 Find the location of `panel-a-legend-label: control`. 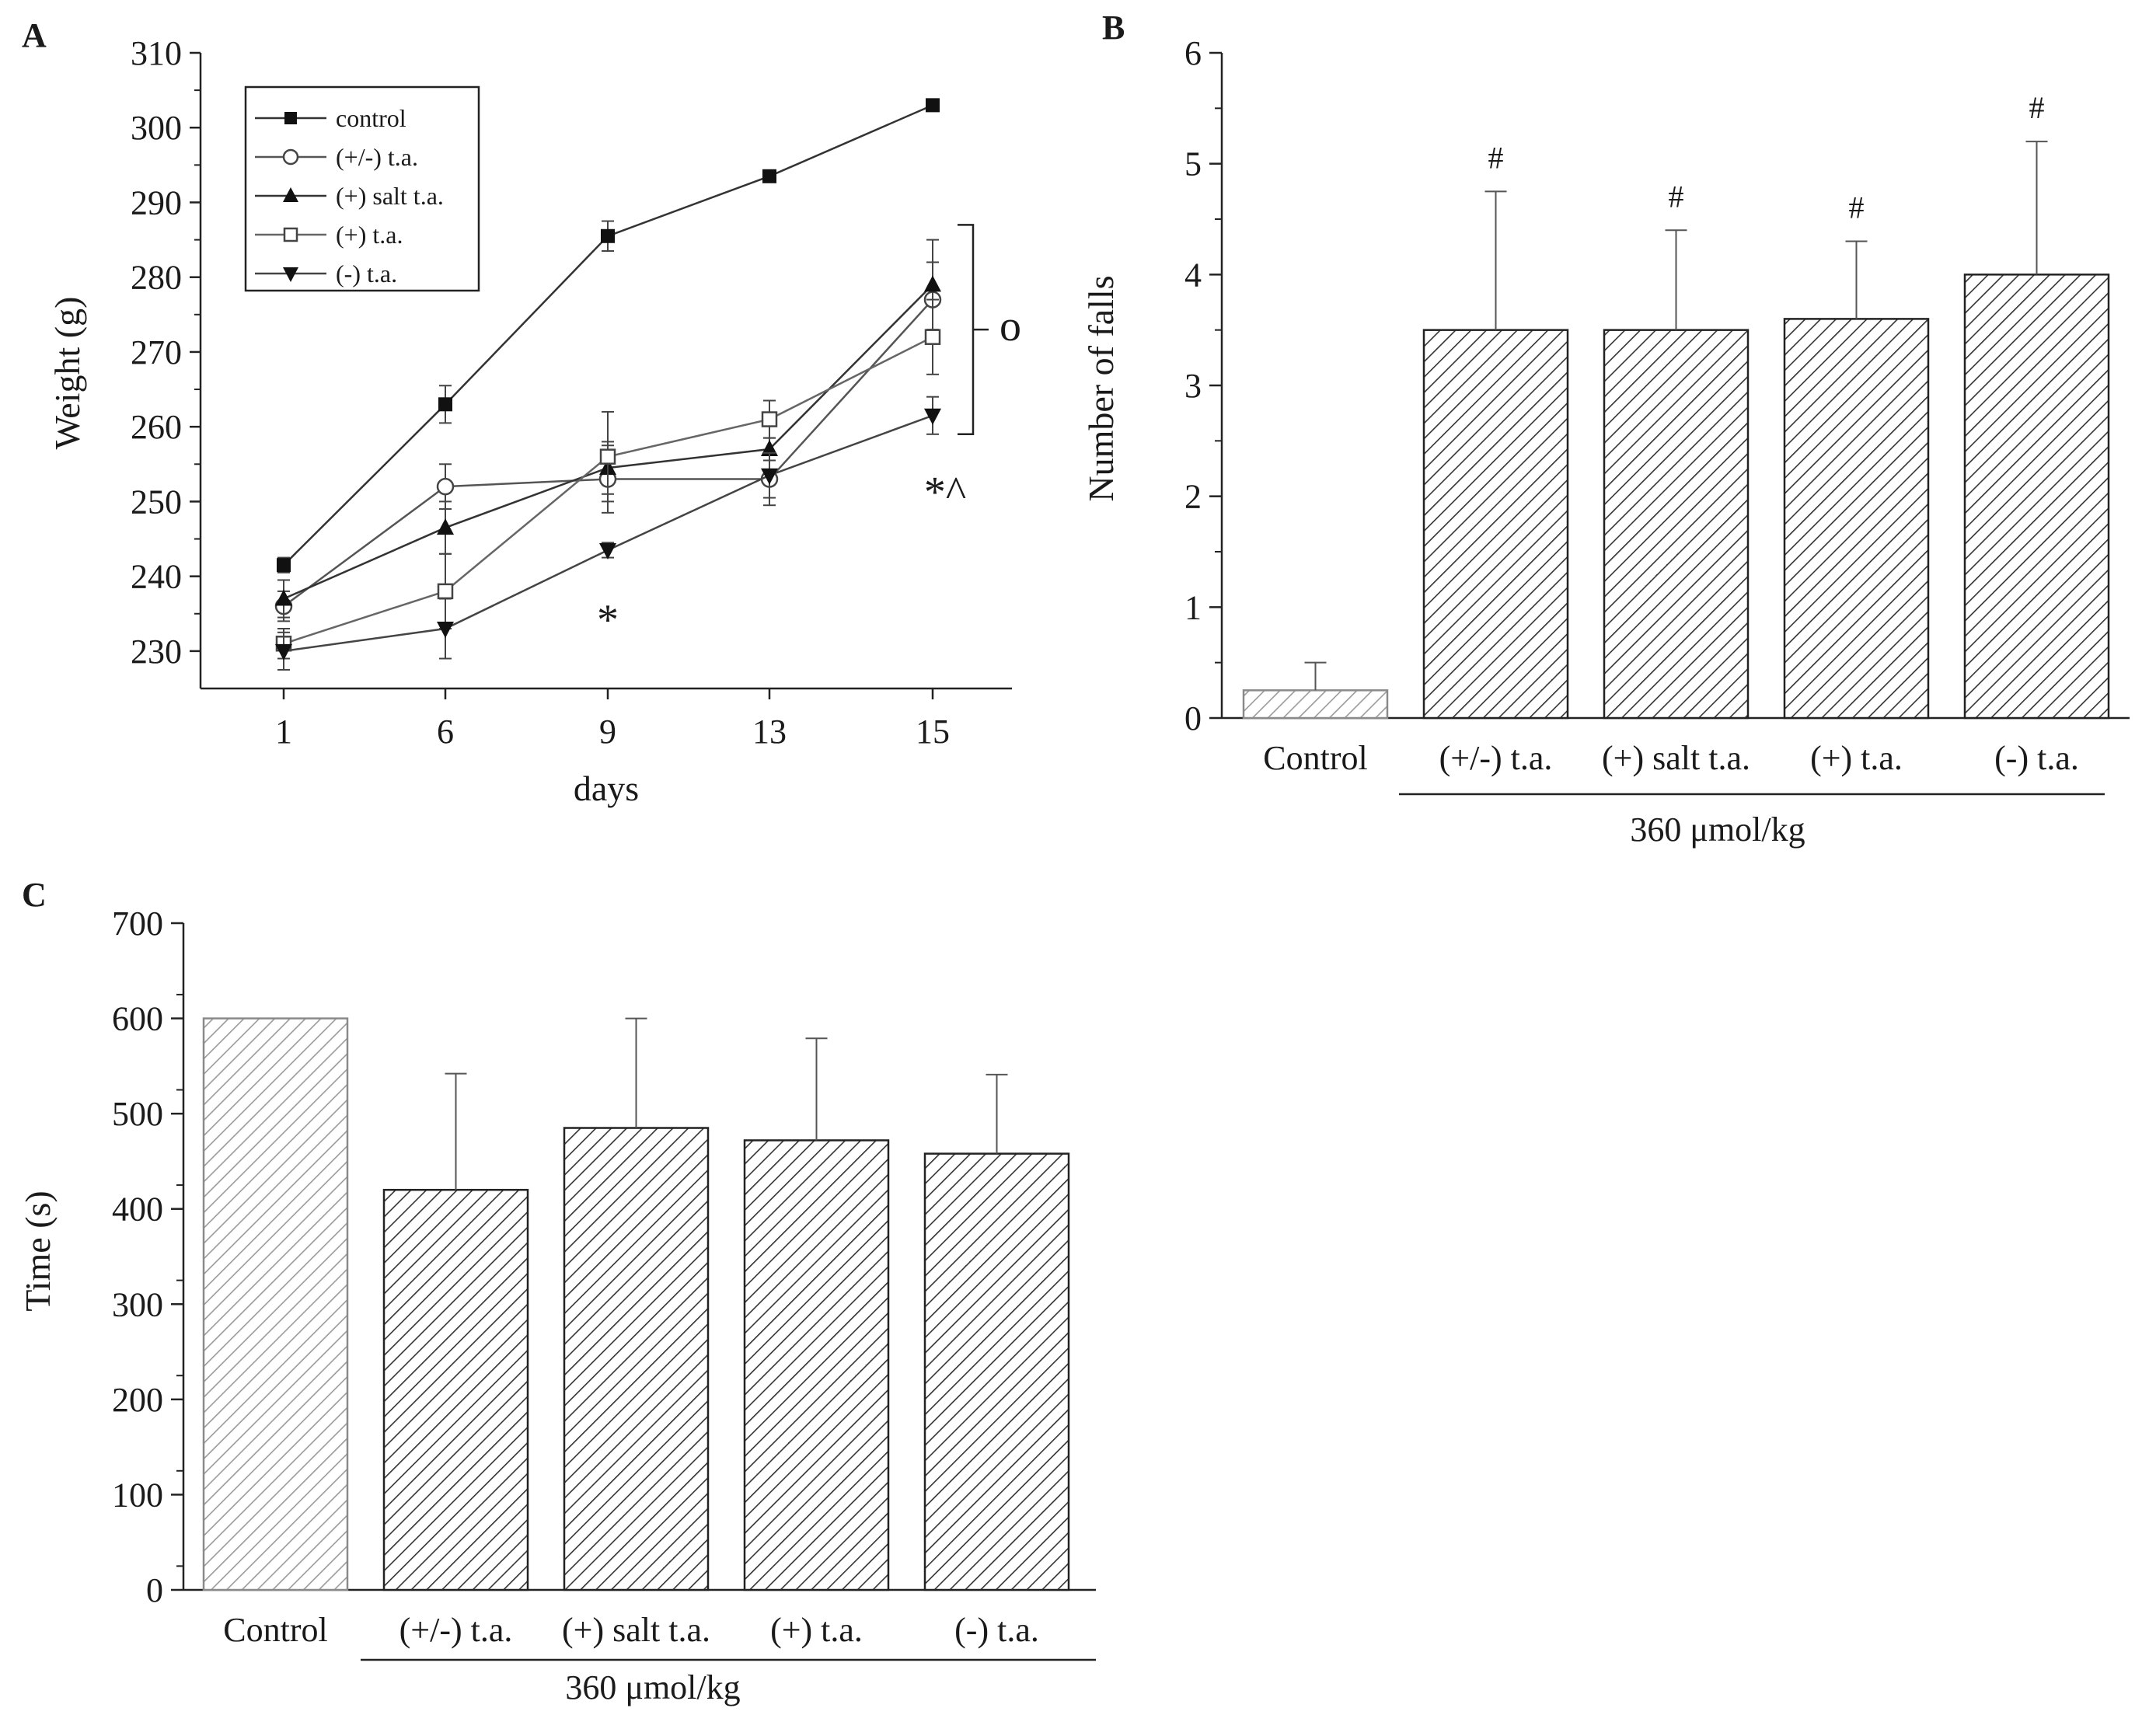

panel-a-legend-label: control is located at coordinates (371, 118).